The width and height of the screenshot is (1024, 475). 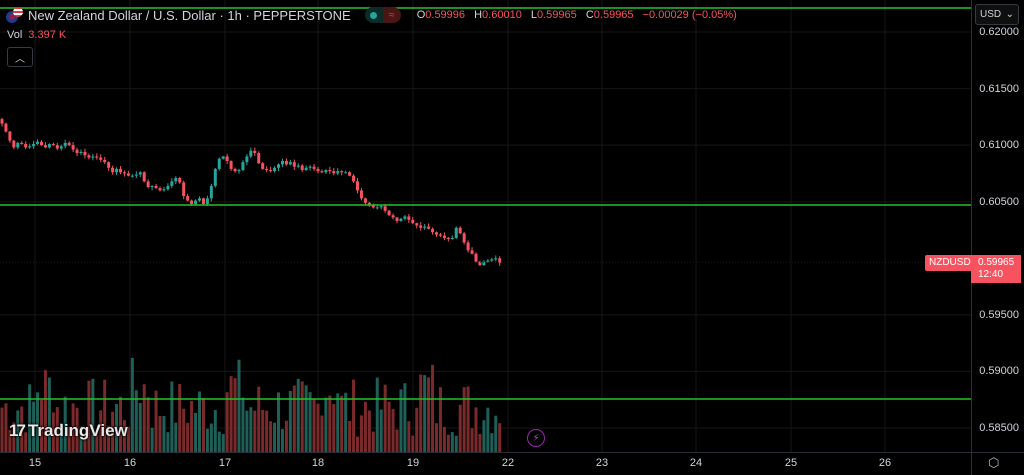 I want to click on time-tick: 18, so click(x=318, y=463).